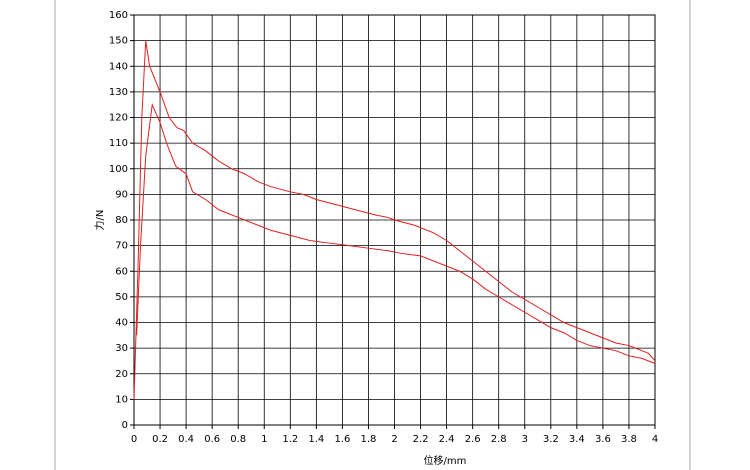 The width and height of the screenshot is (750, 470). I want to click on y-tick-label: 100, so click(118, 169).